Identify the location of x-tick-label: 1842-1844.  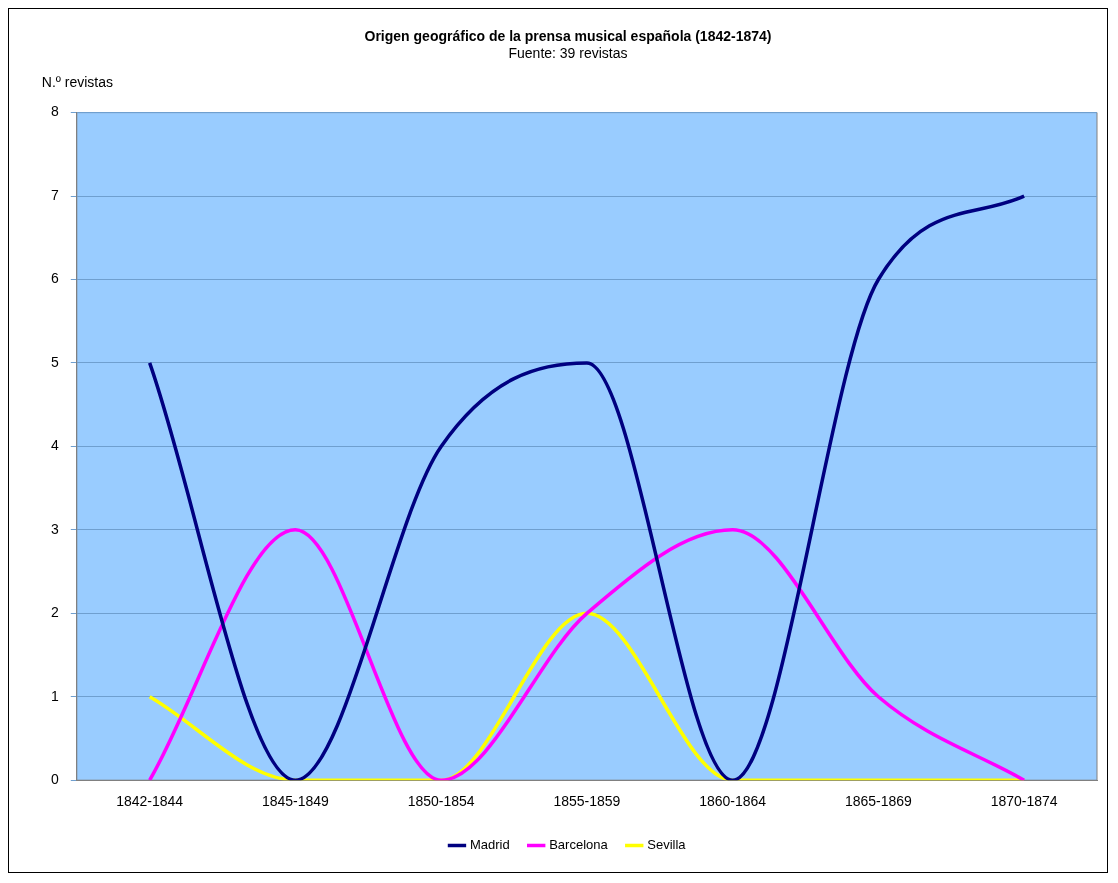
(150, 801).